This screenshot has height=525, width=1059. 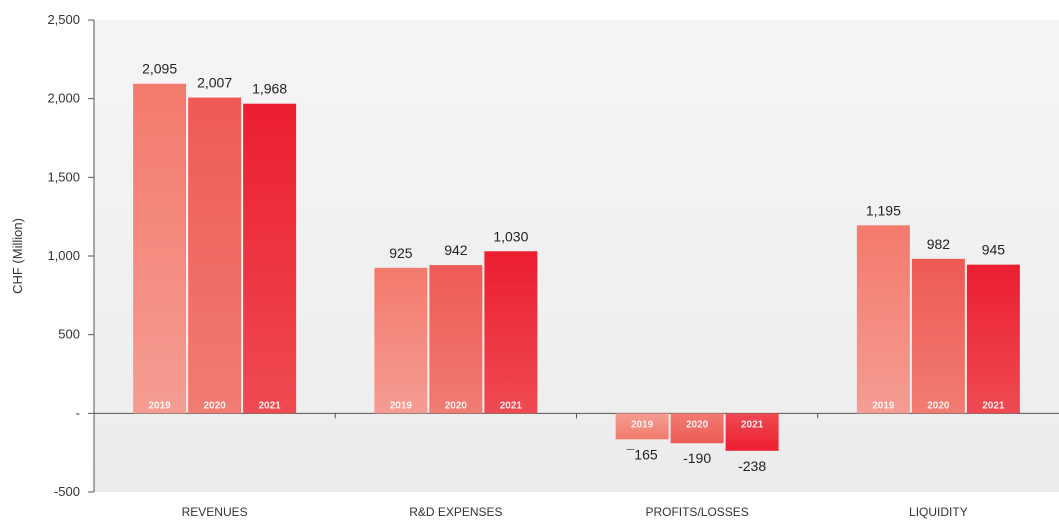 What do you see at coordinates (511, 332) in the screenshot?
I see `bar-2021-r-d-expenses` at bounding box center [511, 332].